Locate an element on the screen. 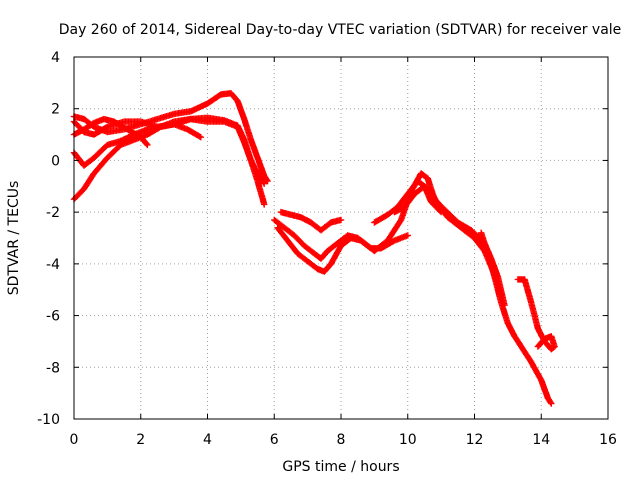  y-tick-label: -6 is located at coordinates (53, 317).